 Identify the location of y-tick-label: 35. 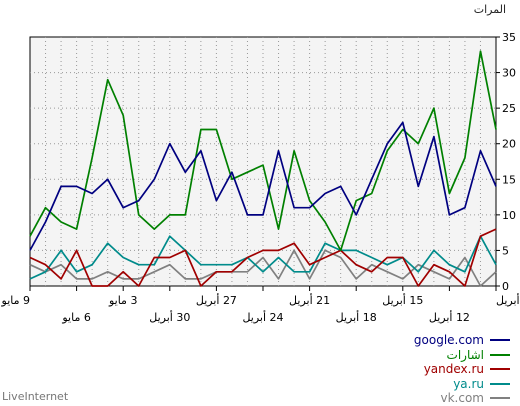
(509, 37).